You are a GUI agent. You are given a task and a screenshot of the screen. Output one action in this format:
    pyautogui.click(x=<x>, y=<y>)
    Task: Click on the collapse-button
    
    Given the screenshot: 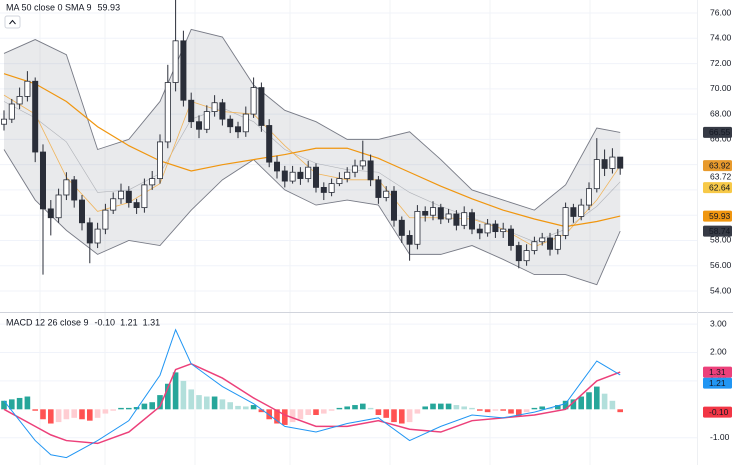 What is the action you would take?
    pyautogui.click(x=12, y=22)
    